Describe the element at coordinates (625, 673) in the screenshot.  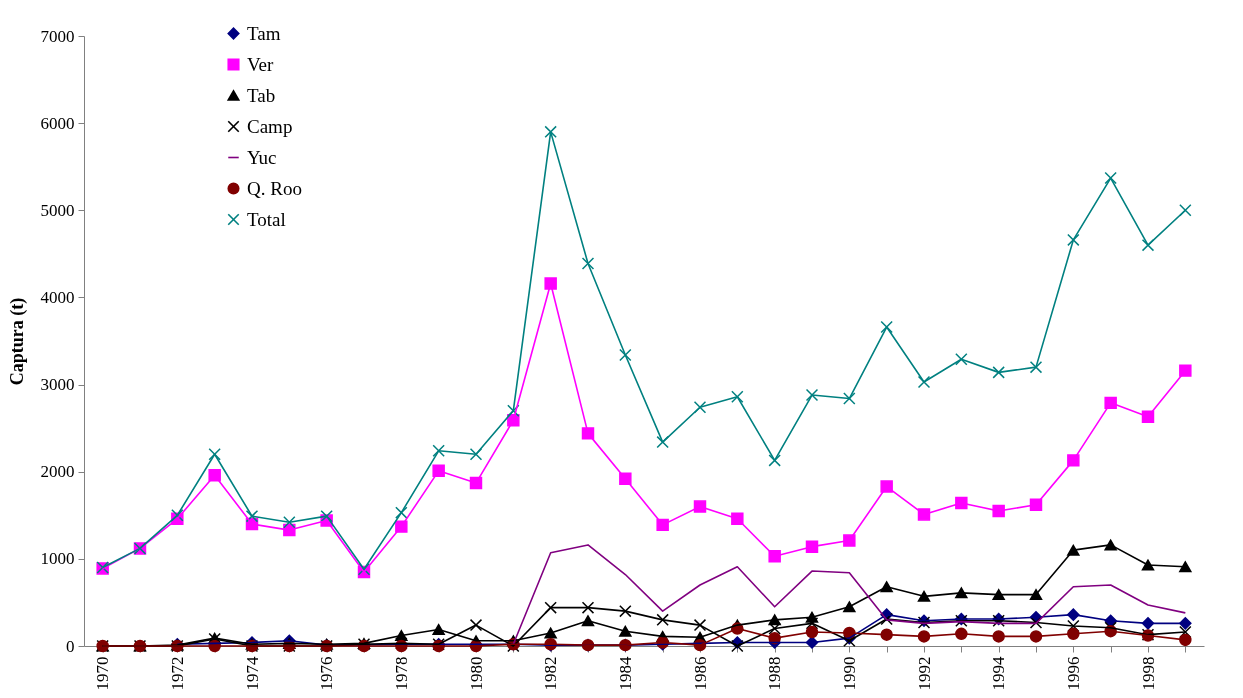
I see `x-tick-label: 1984` at that location.